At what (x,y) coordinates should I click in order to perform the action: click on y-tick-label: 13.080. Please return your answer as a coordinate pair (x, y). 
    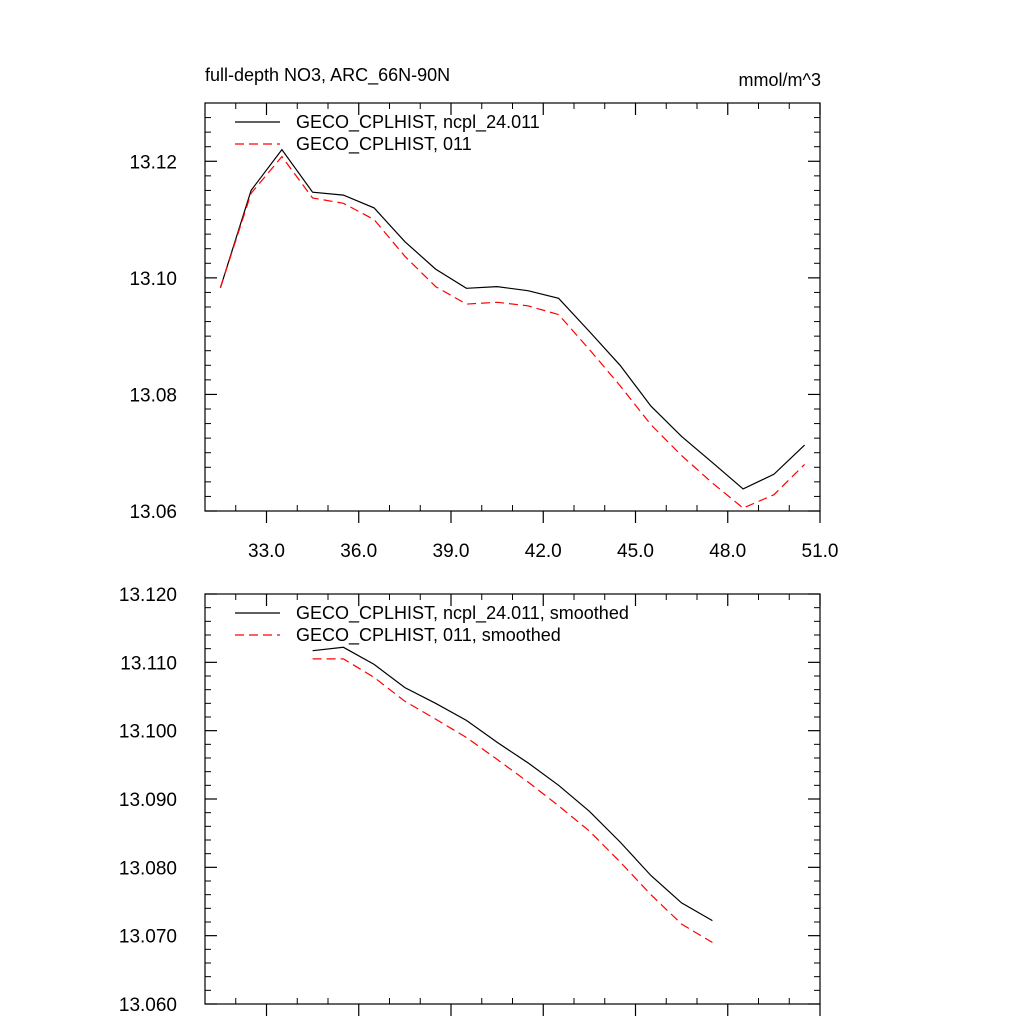
    Looking at the image, I should click on (148, 868).